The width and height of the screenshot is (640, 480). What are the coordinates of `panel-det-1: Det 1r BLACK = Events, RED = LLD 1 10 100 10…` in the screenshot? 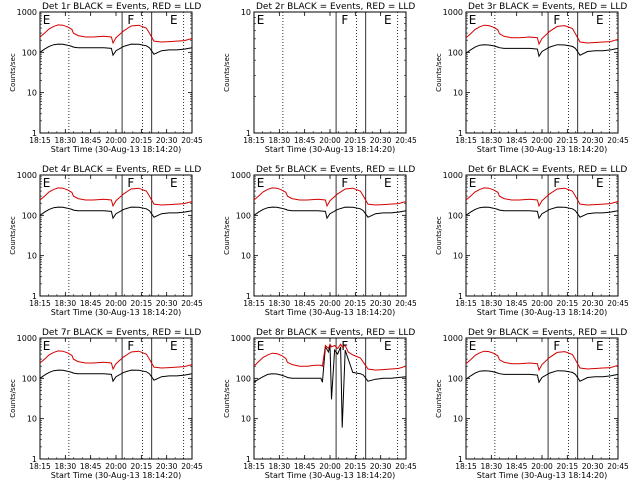 It's located at (106, 78).